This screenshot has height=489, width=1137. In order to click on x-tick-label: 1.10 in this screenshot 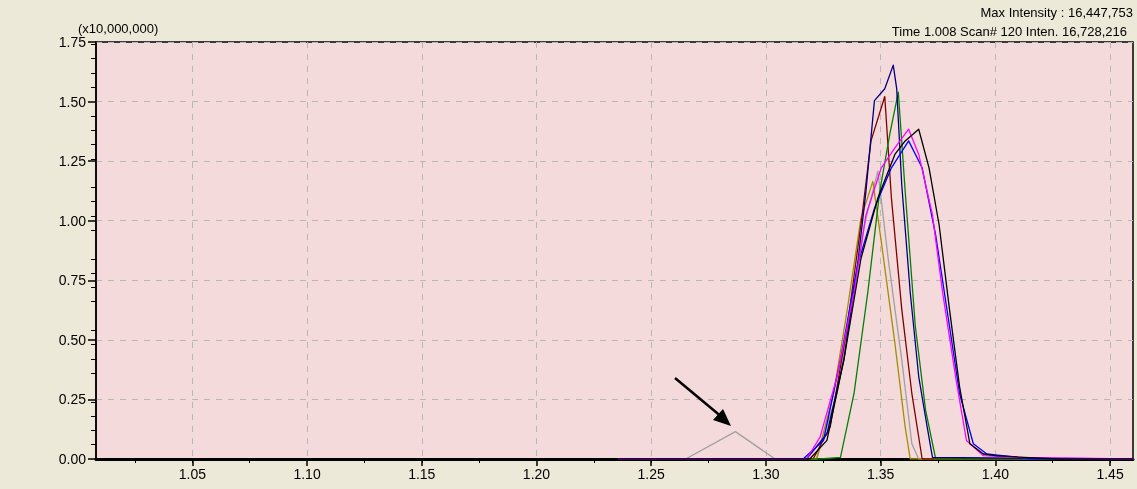, I will do `click(307, 474)`.